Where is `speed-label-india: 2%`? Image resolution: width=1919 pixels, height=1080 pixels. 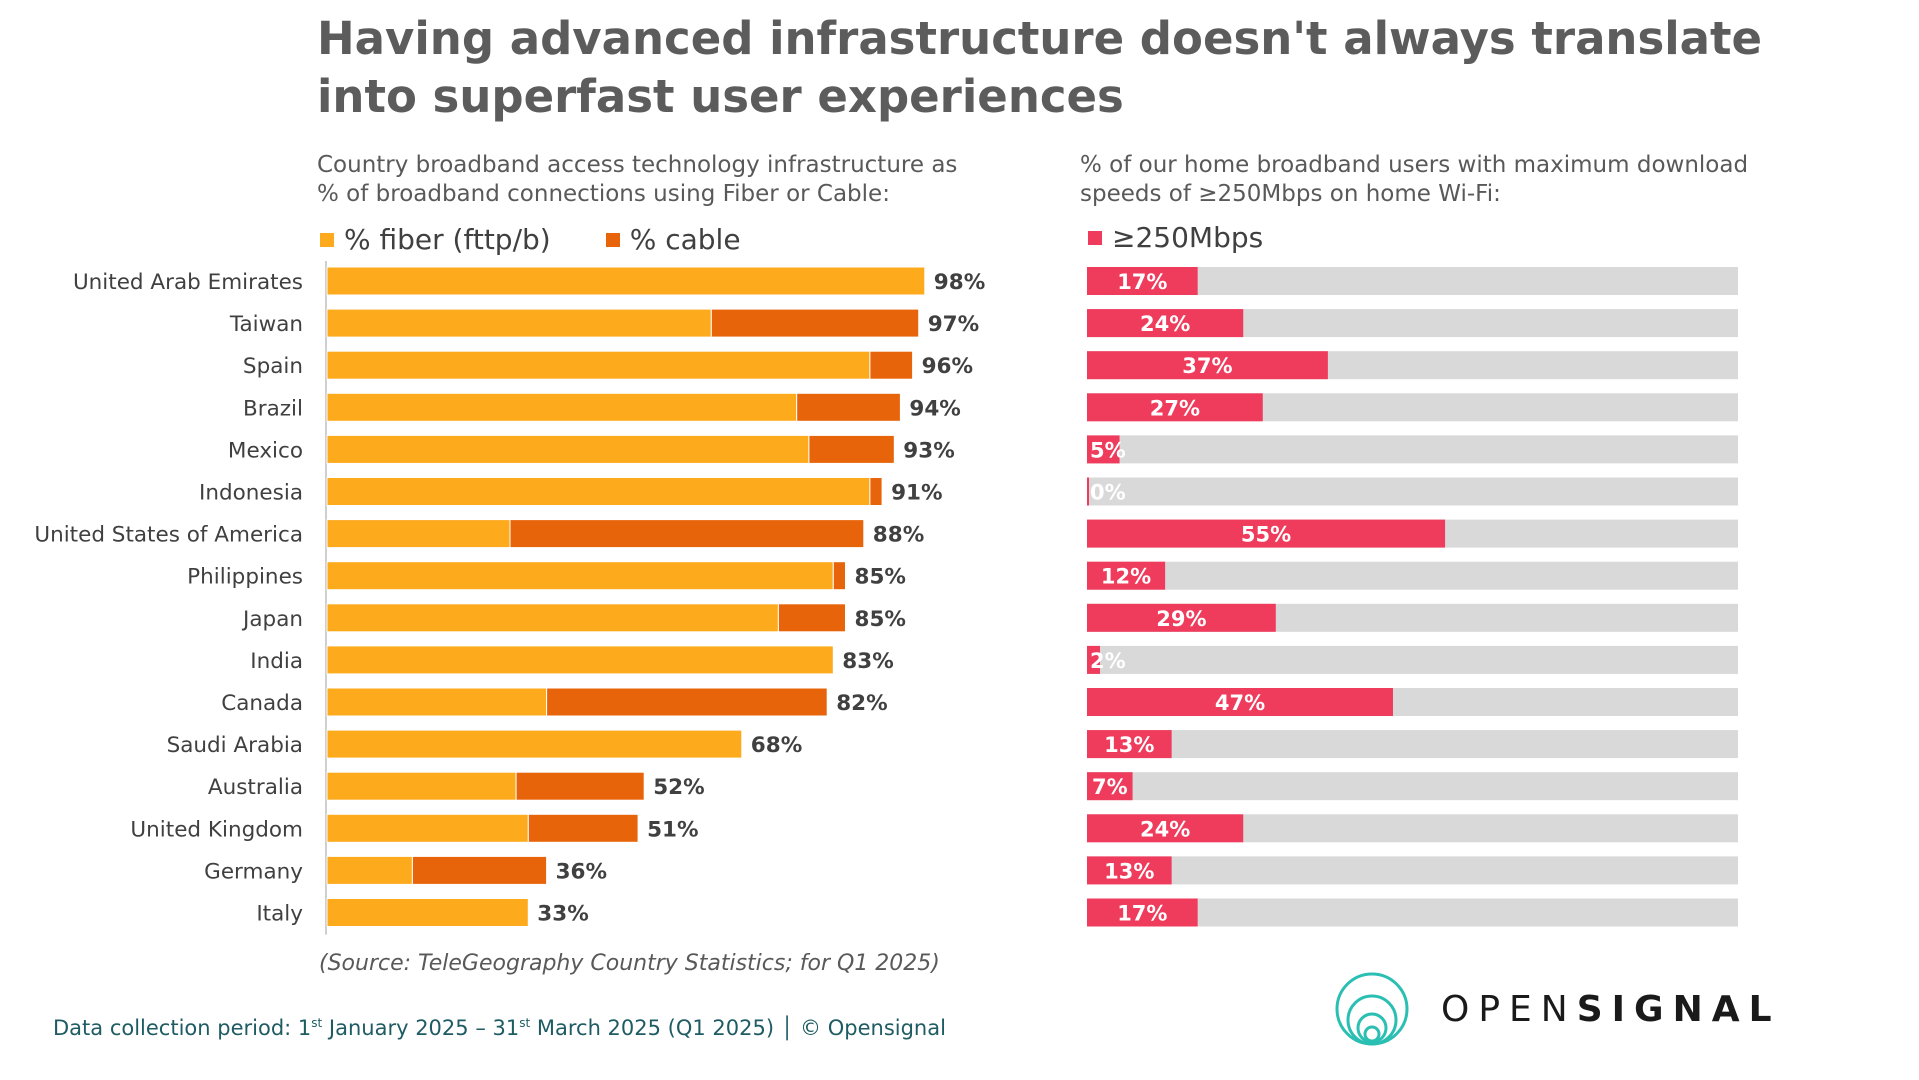 speed-label-india: 2% is located at coordinates (1108, 661).